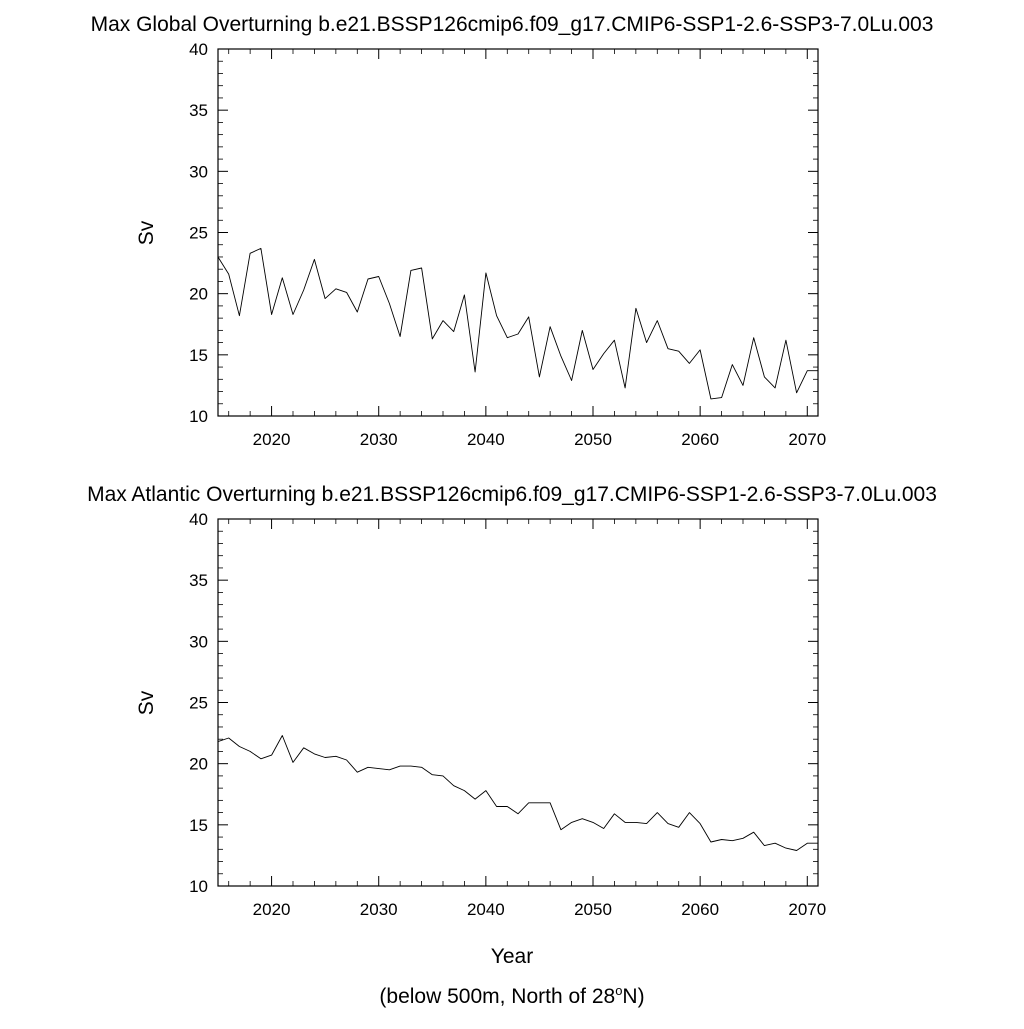 This screenshot has width=1024, height=1029. Describe the element at coordinates (198, 110) in the screenshot. I see `y-tick-label: 35` at that location.